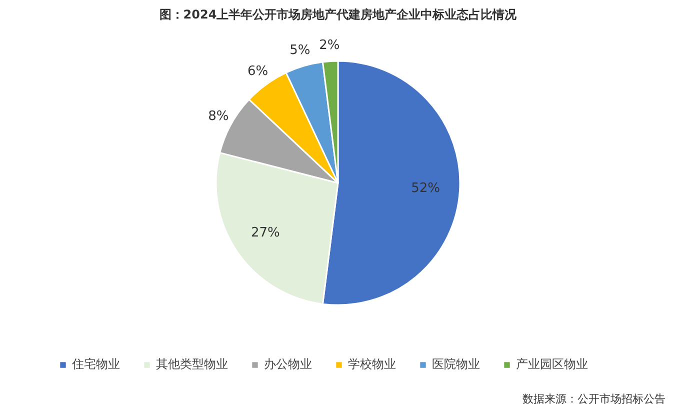 This screenshot has width=675, height=413. I want to click on data-label: 27%, so click(265, 232).